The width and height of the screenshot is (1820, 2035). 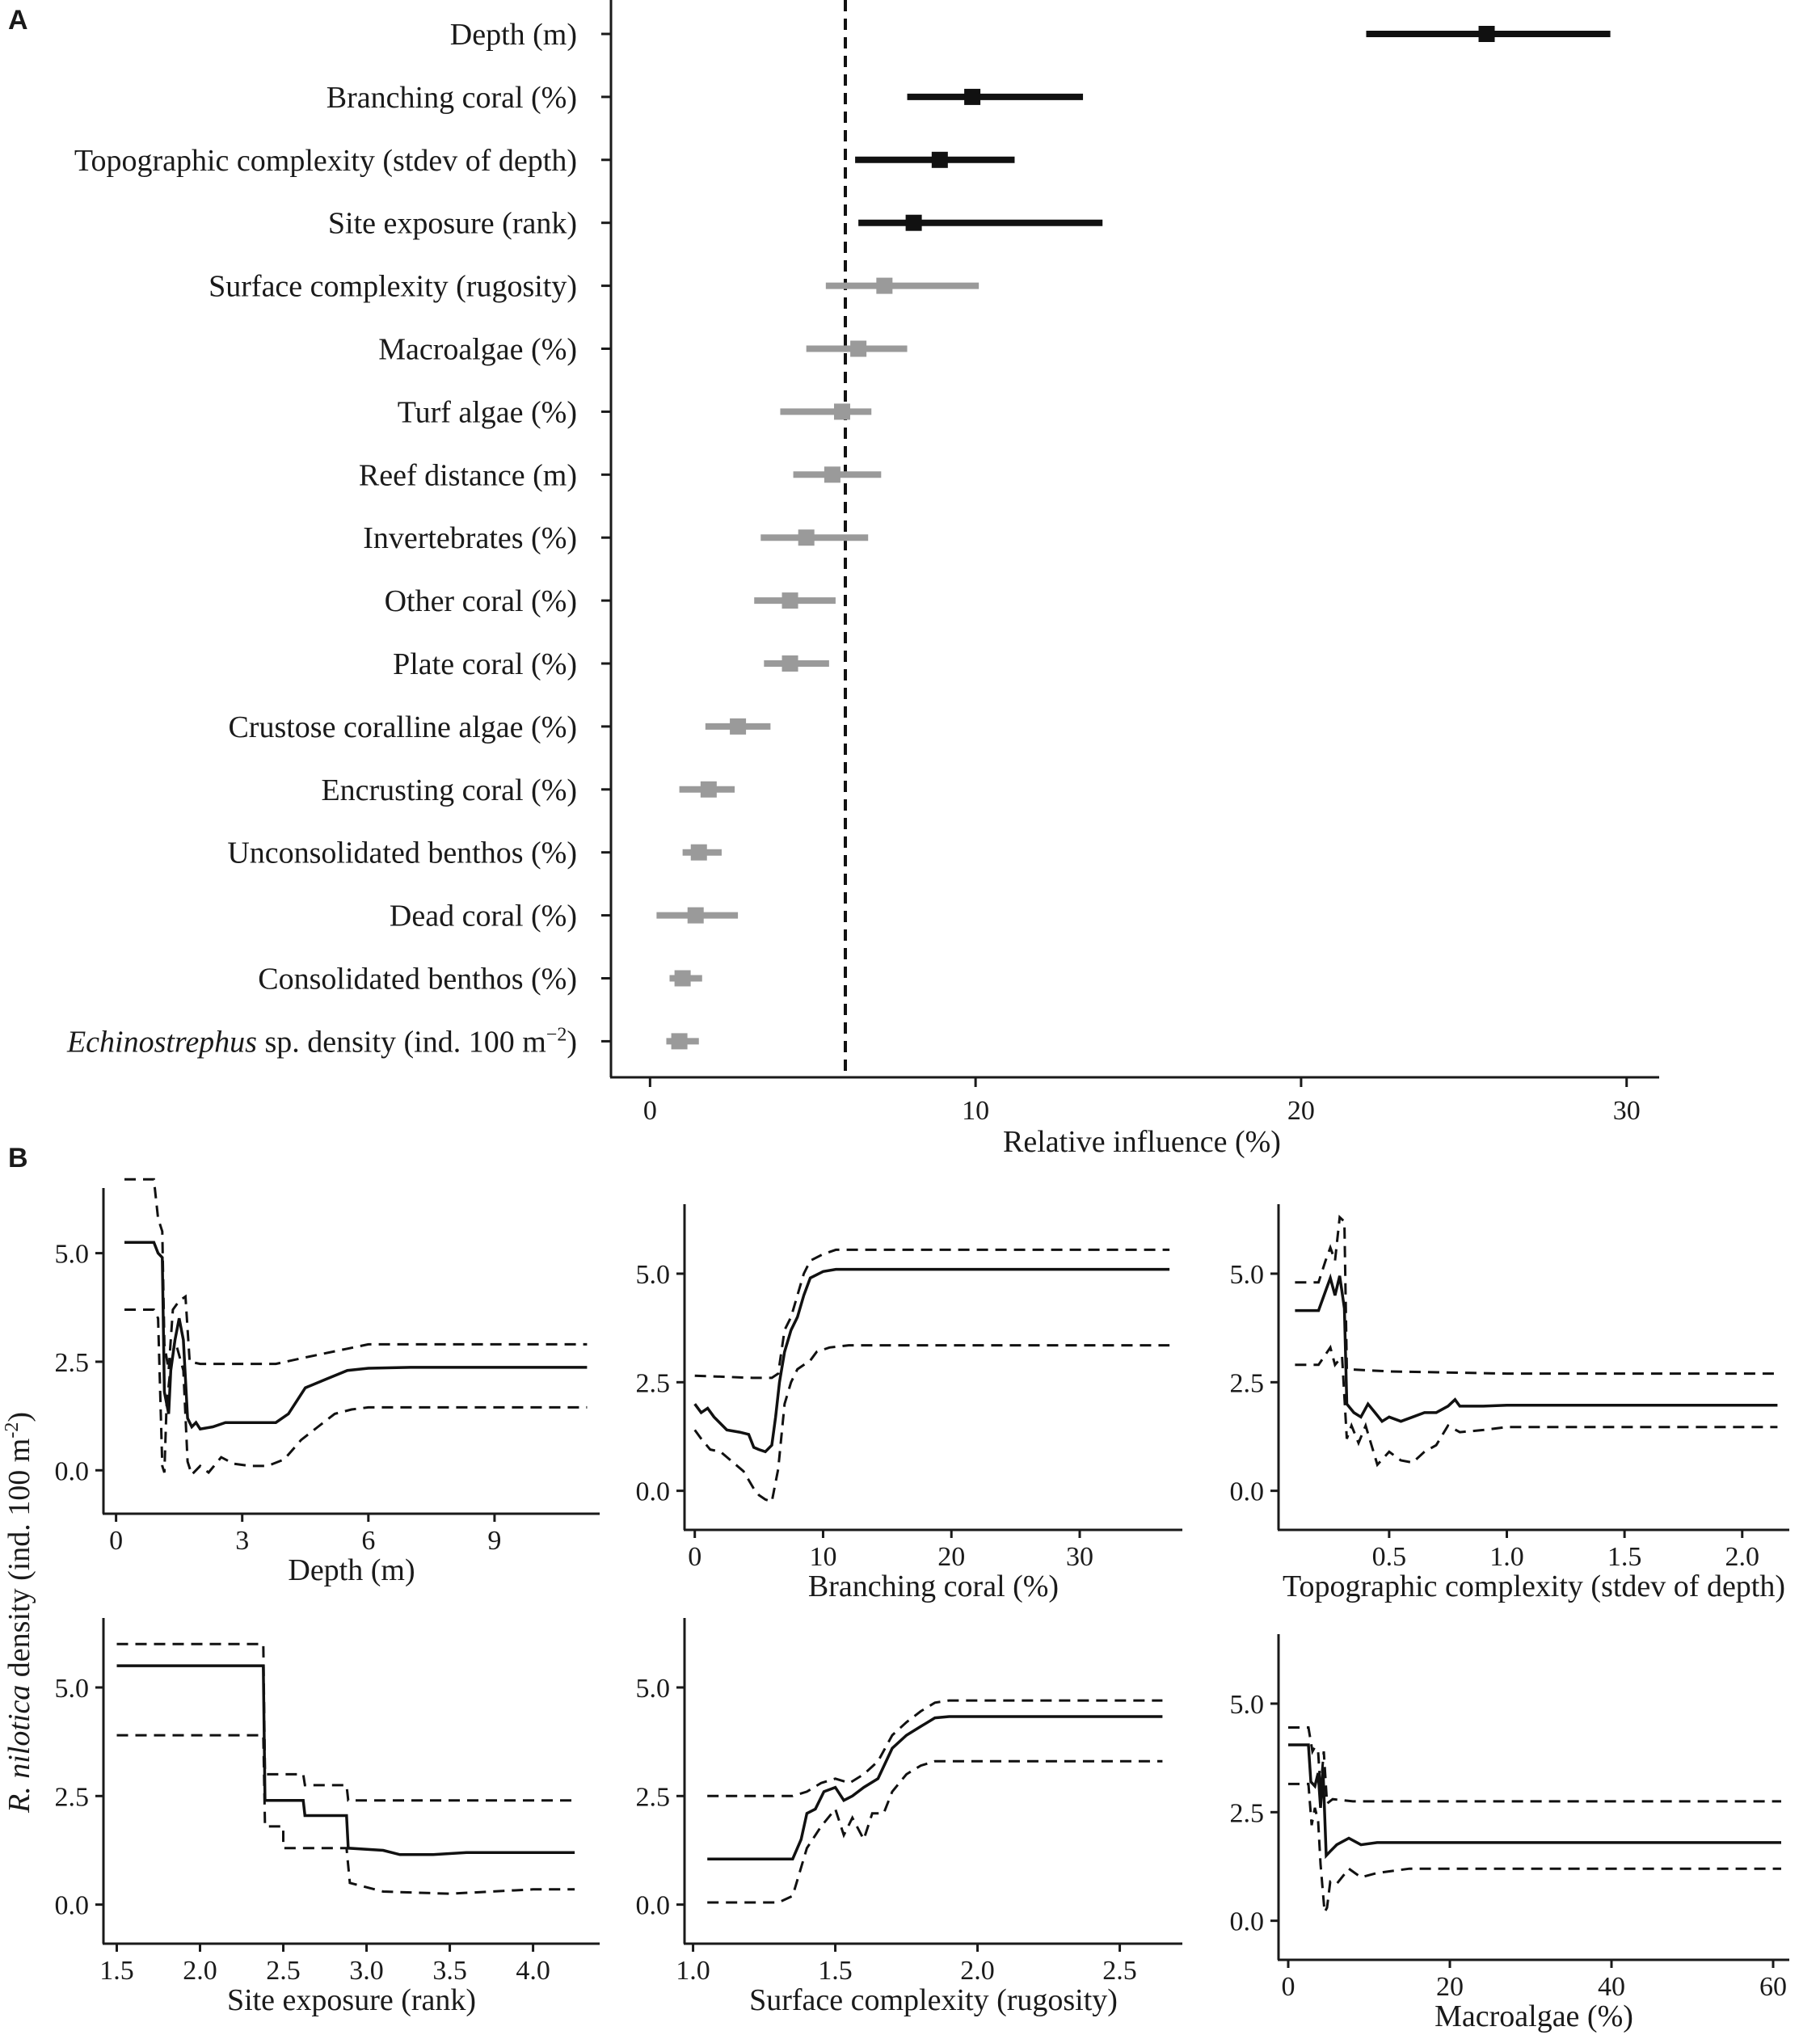 What do you see at coordinates (325, 161) in the screenshot?
I see `y-tick-label: Topographic complexity (stdev of depth)` at bounding box center [325, 161].